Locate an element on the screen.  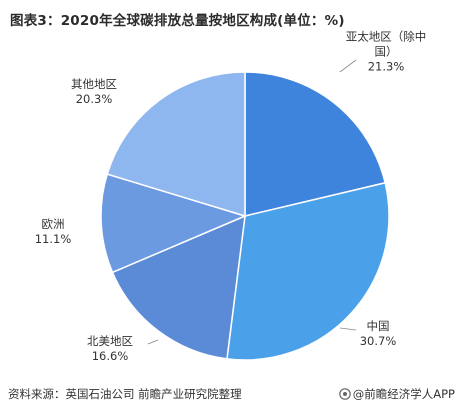
slice-value-label-2: 30.7% is located at coordinates (378, 341).